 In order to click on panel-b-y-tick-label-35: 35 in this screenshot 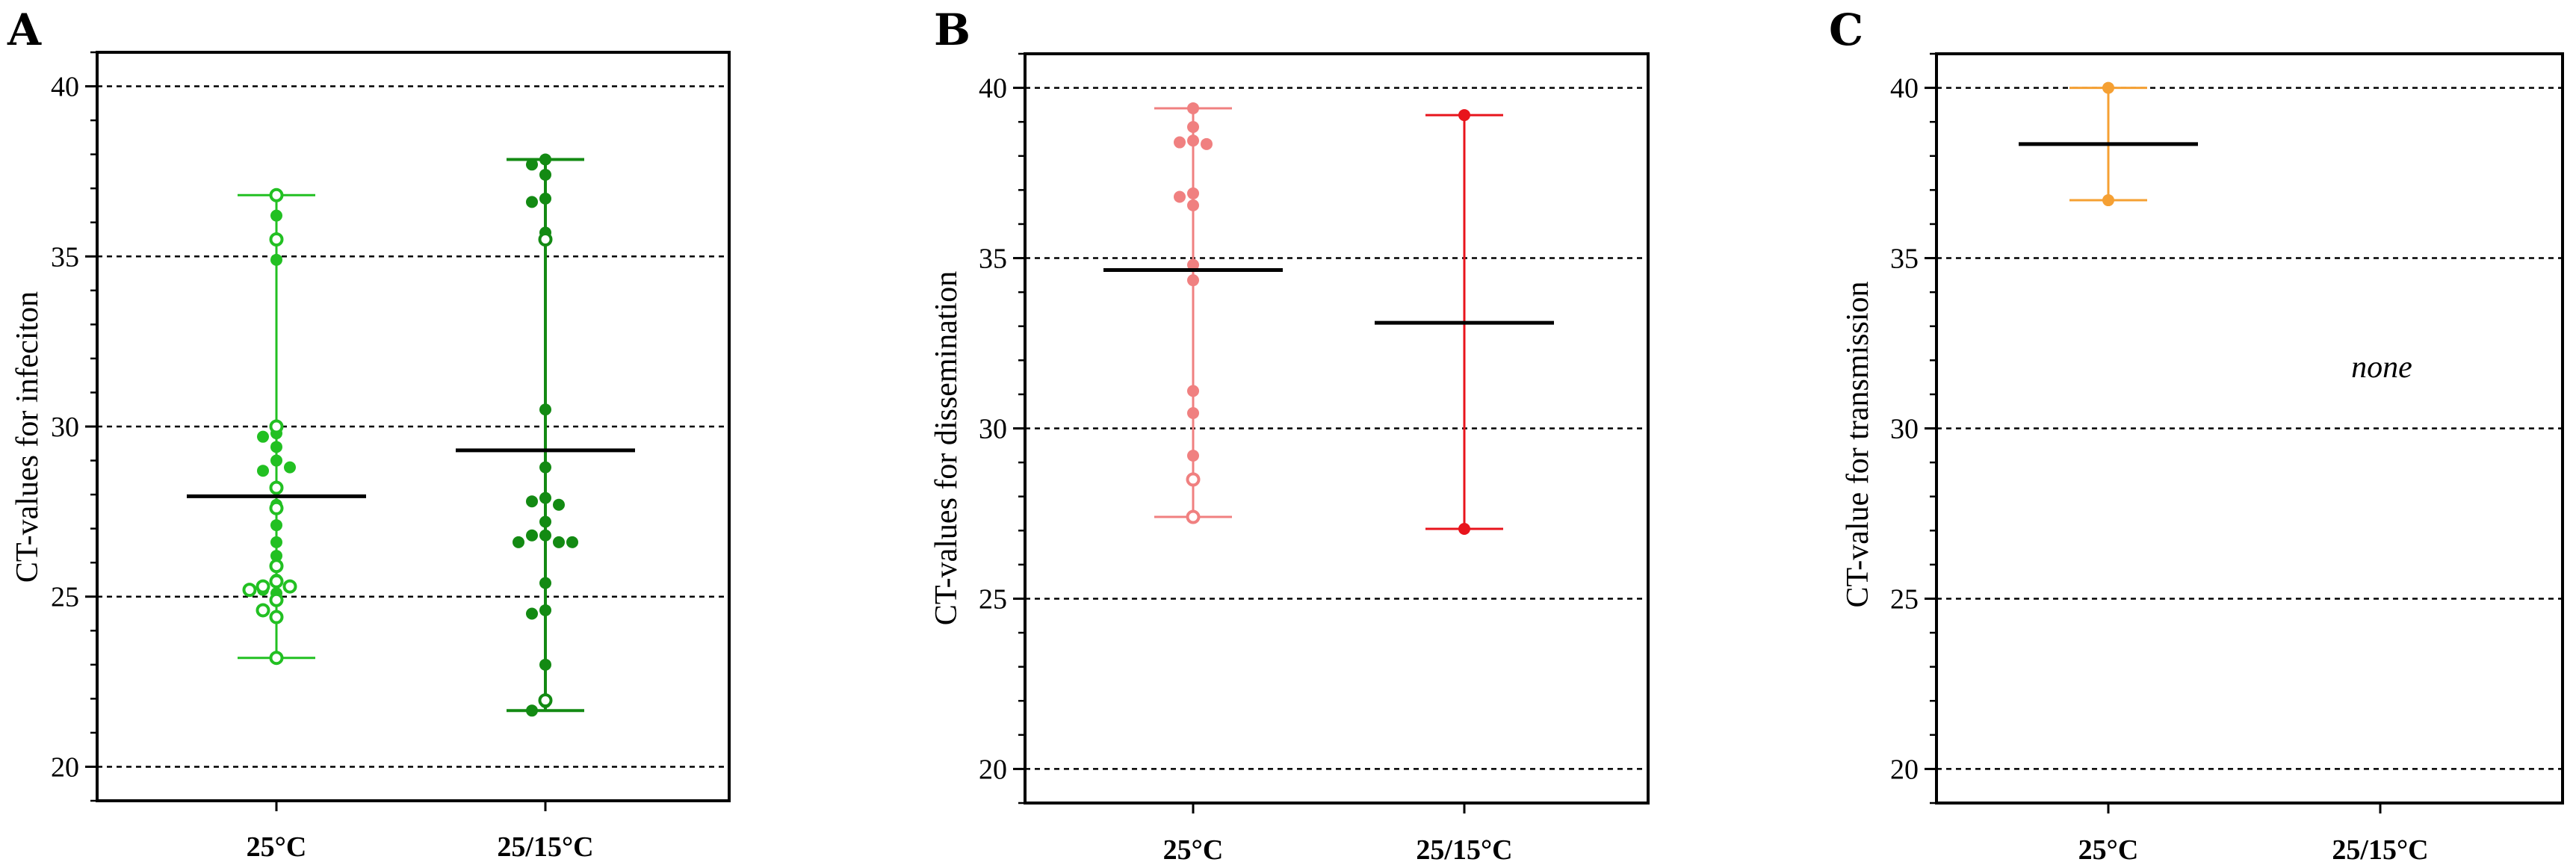, I will do `click(993, 259)`.